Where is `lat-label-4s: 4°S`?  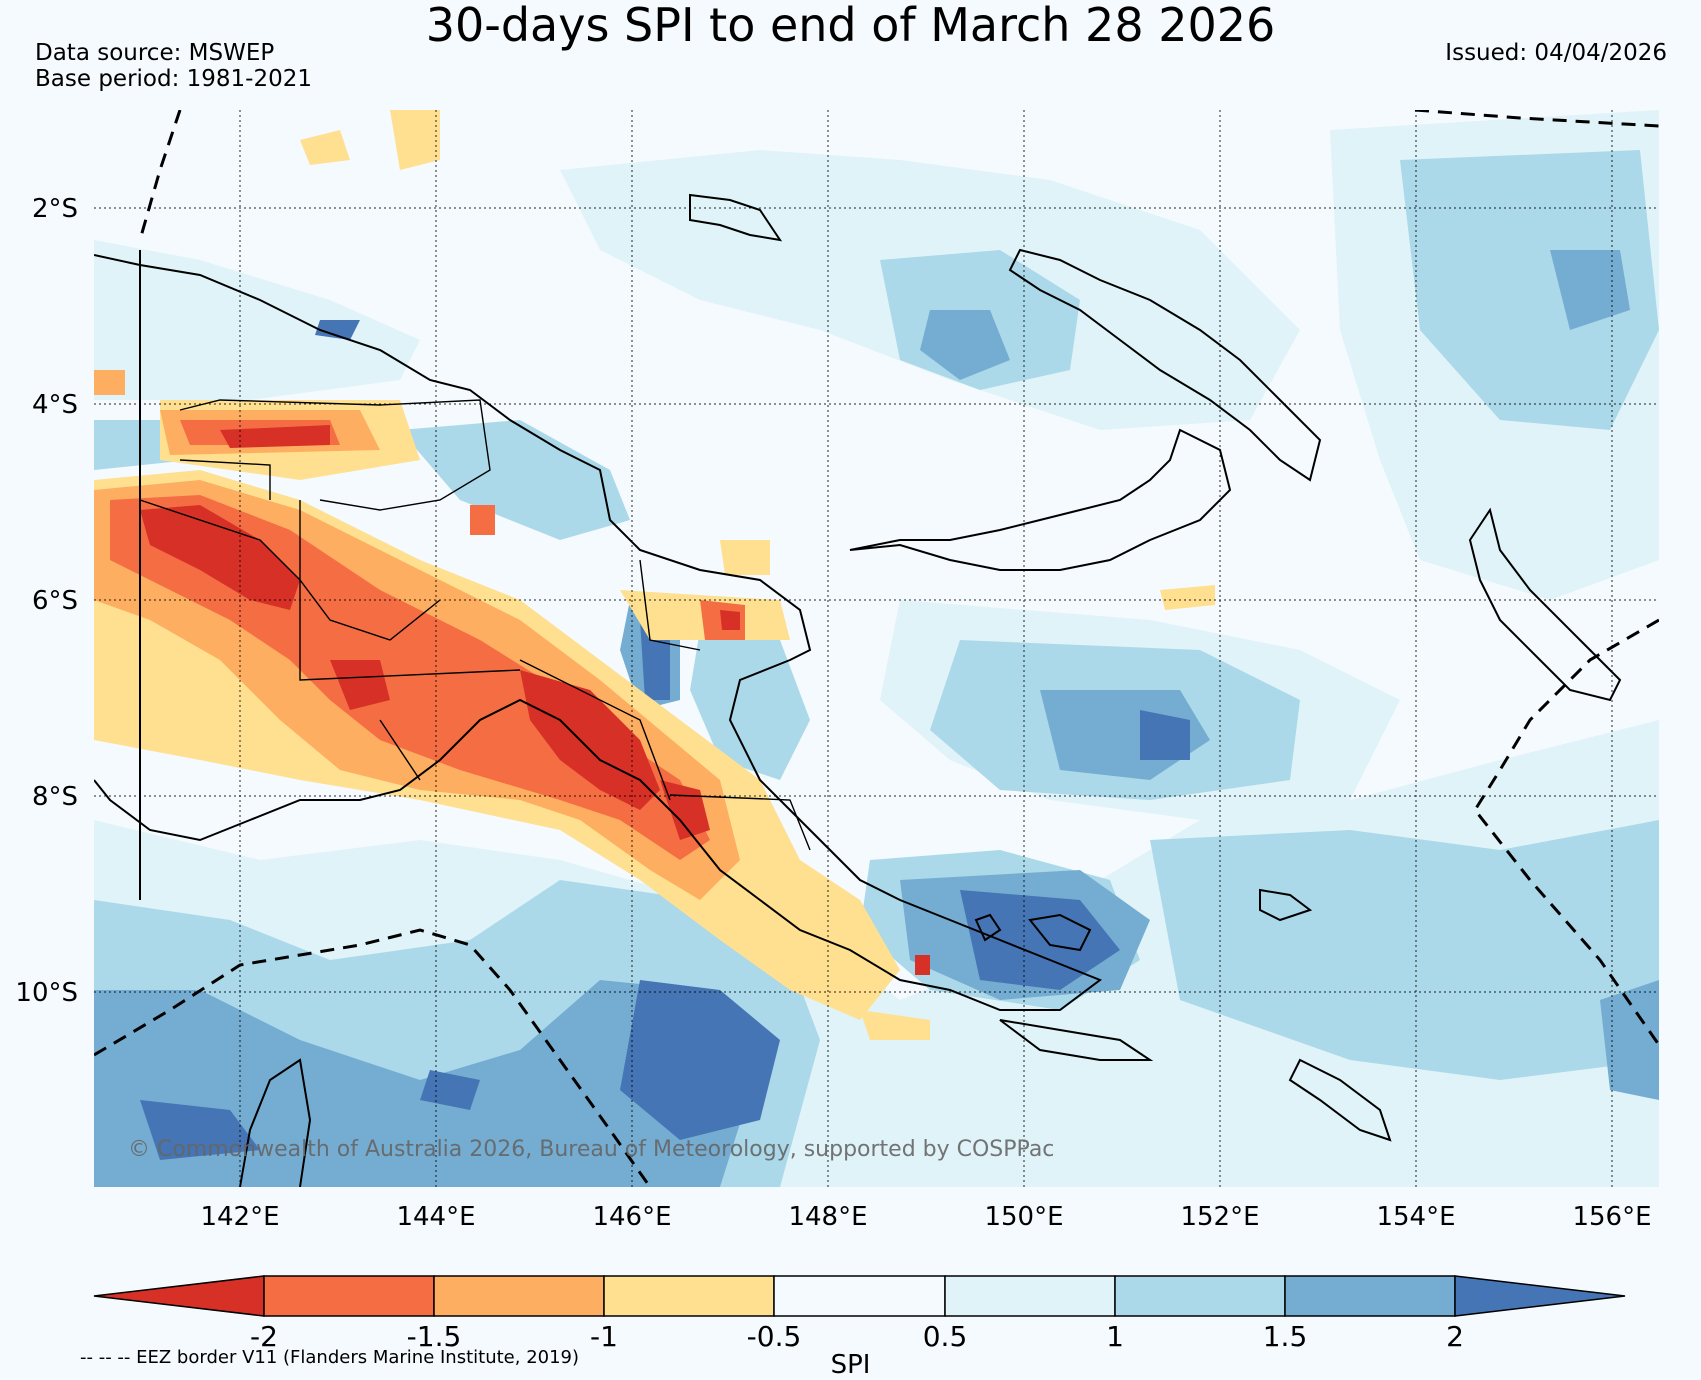
lat-label-4s: 4°S is located at coordinates (55, 405).